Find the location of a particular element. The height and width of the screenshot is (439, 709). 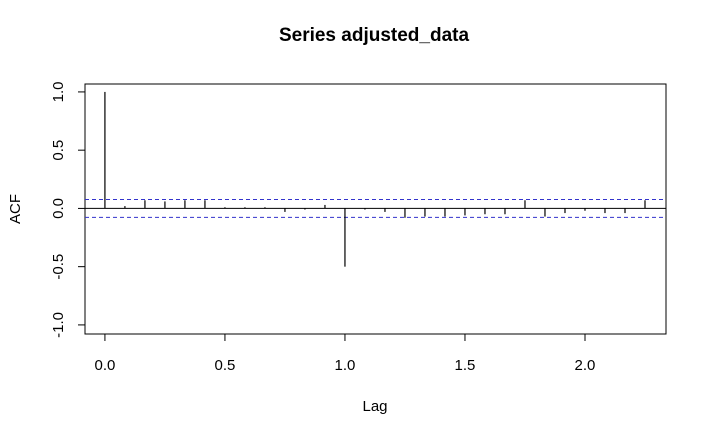

y-tick-label: 1.0 is located at coordinates (58, 91).